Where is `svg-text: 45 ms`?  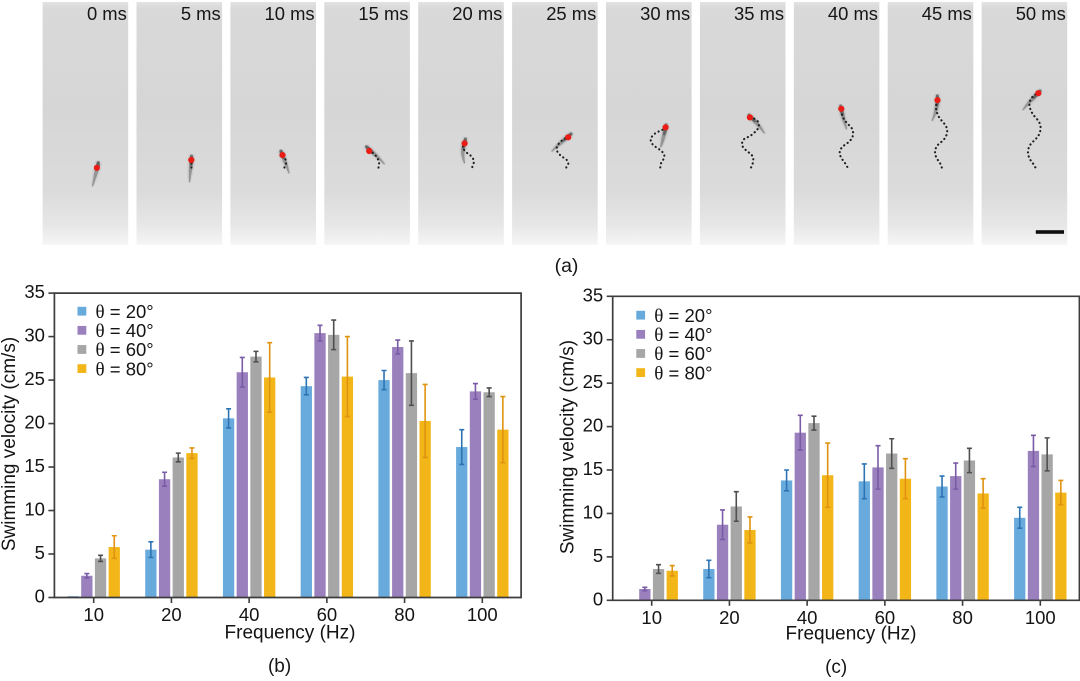 svg-text: 45 ms is located at coordinates (947, 13).